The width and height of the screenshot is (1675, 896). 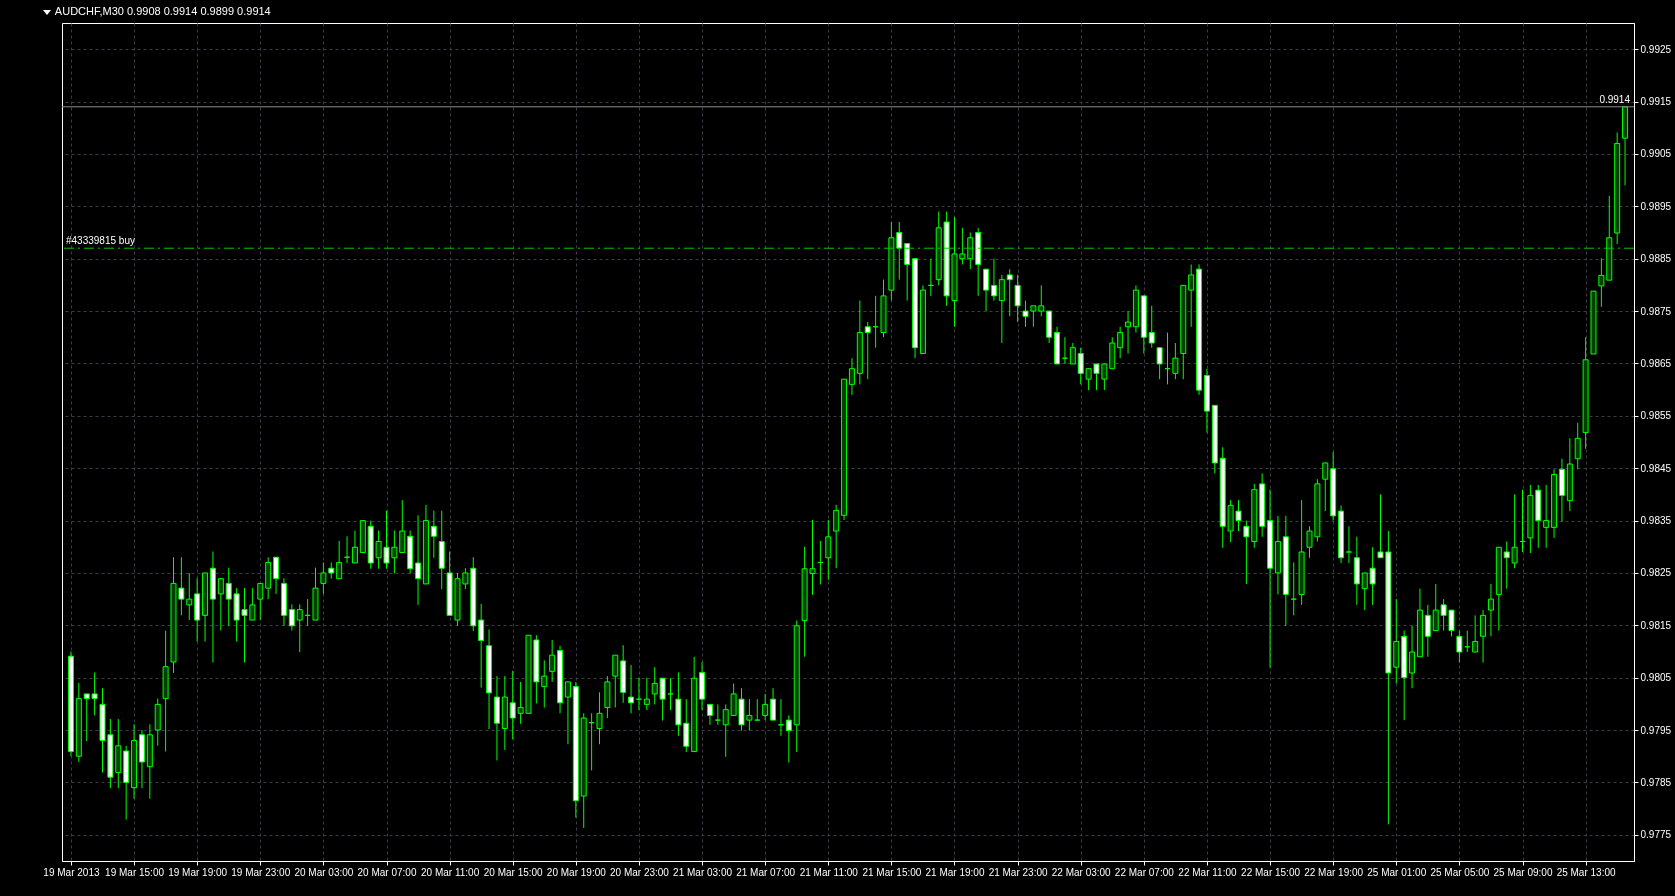 What do you see at coordinates (1656, 102) in the screenshot?
I see `y2-tick-label: 0.9915` at bounding box center [1656, 102].